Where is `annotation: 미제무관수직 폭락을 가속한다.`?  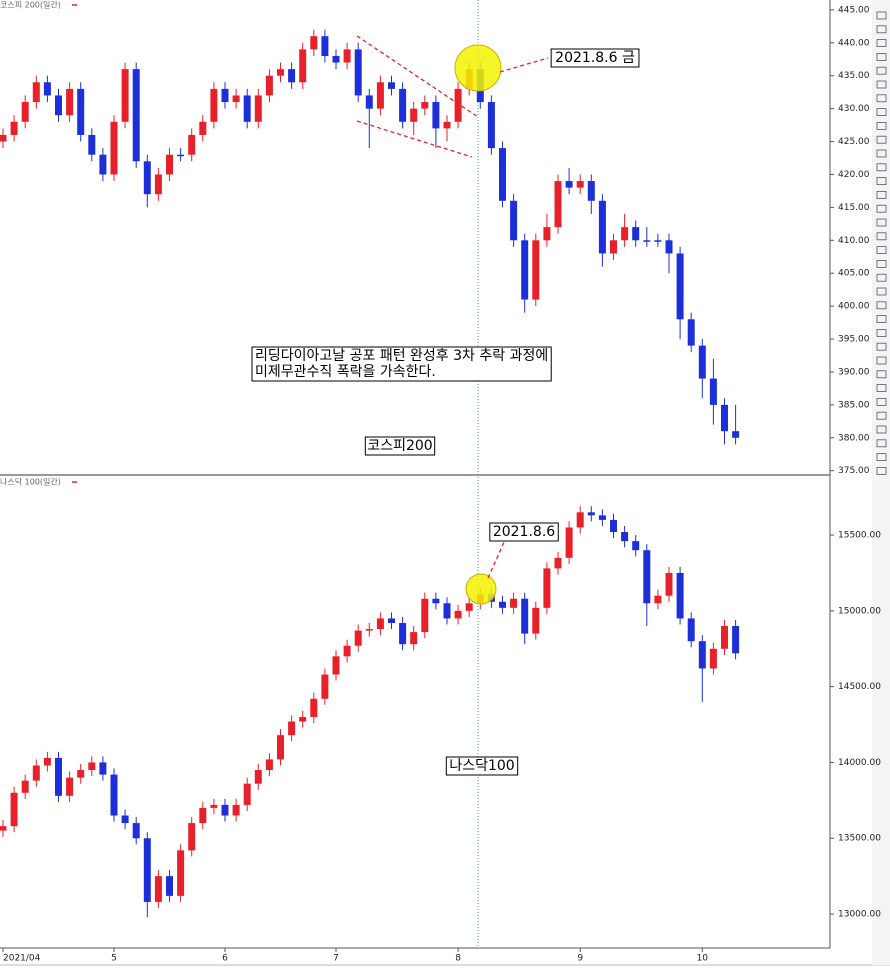 annotation: 미제무관수직 폭락을 가속한다. is located at coordinates (345, 372).